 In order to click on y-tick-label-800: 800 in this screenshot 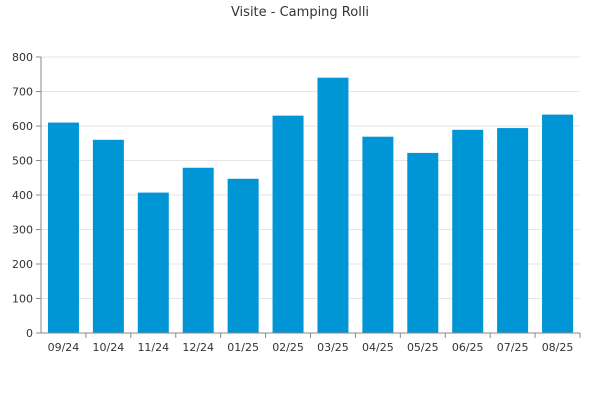, I will do `click(22, 57)`.